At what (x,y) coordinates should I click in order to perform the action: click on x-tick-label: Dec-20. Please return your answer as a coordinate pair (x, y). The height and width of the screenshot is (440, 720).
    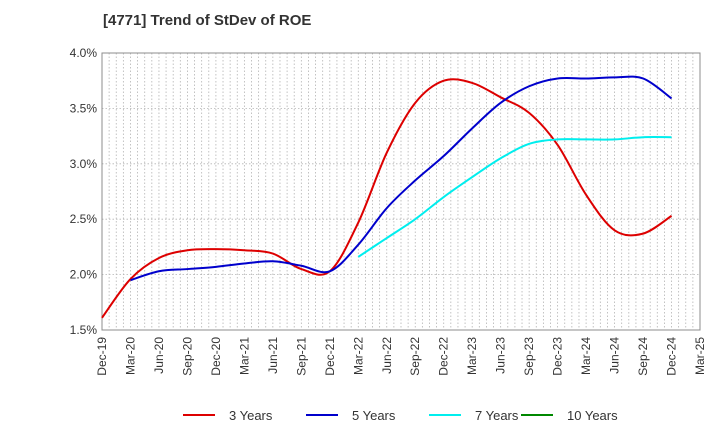
    Looking at the image, I should click on (216, 356).